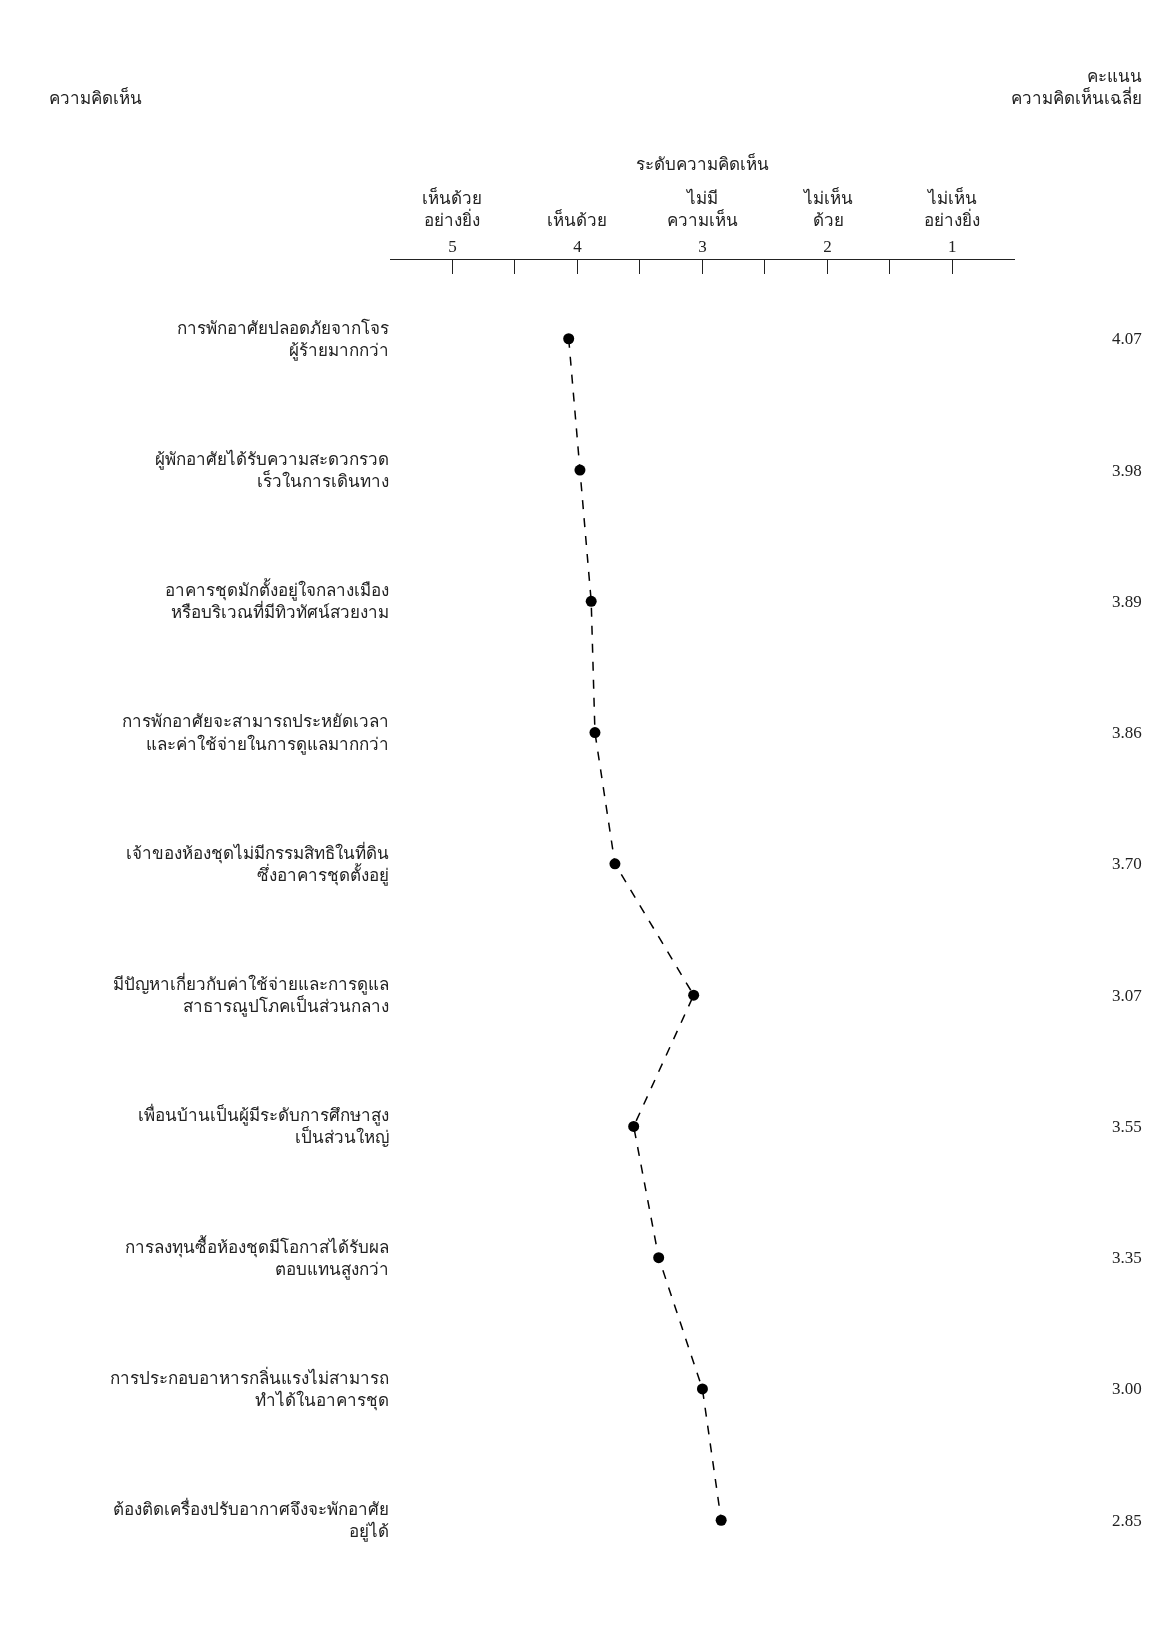 The width and height of the screenshot is (1172, 1629). Describe the element at coordinates (827, 209) in the screenshot. I see `text: ไม่เห็น ด้วย` at that location.